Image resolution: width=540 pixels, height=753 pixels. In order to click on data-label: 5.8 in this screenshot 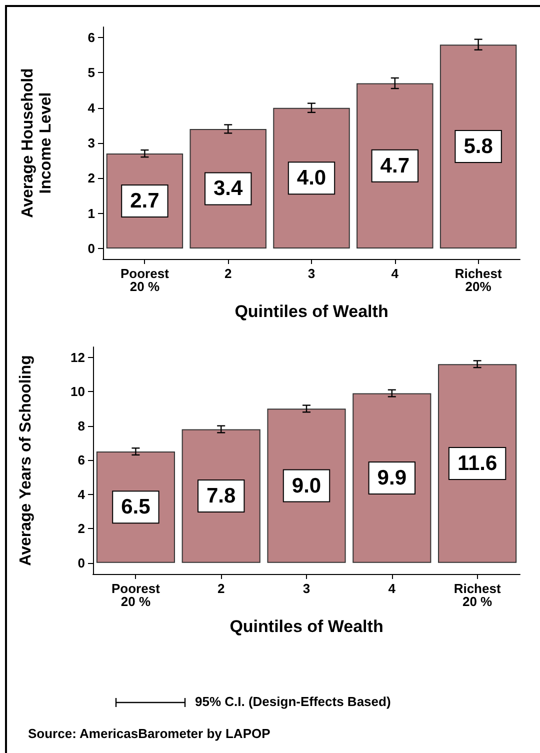, I will do `click(479, 146)`.